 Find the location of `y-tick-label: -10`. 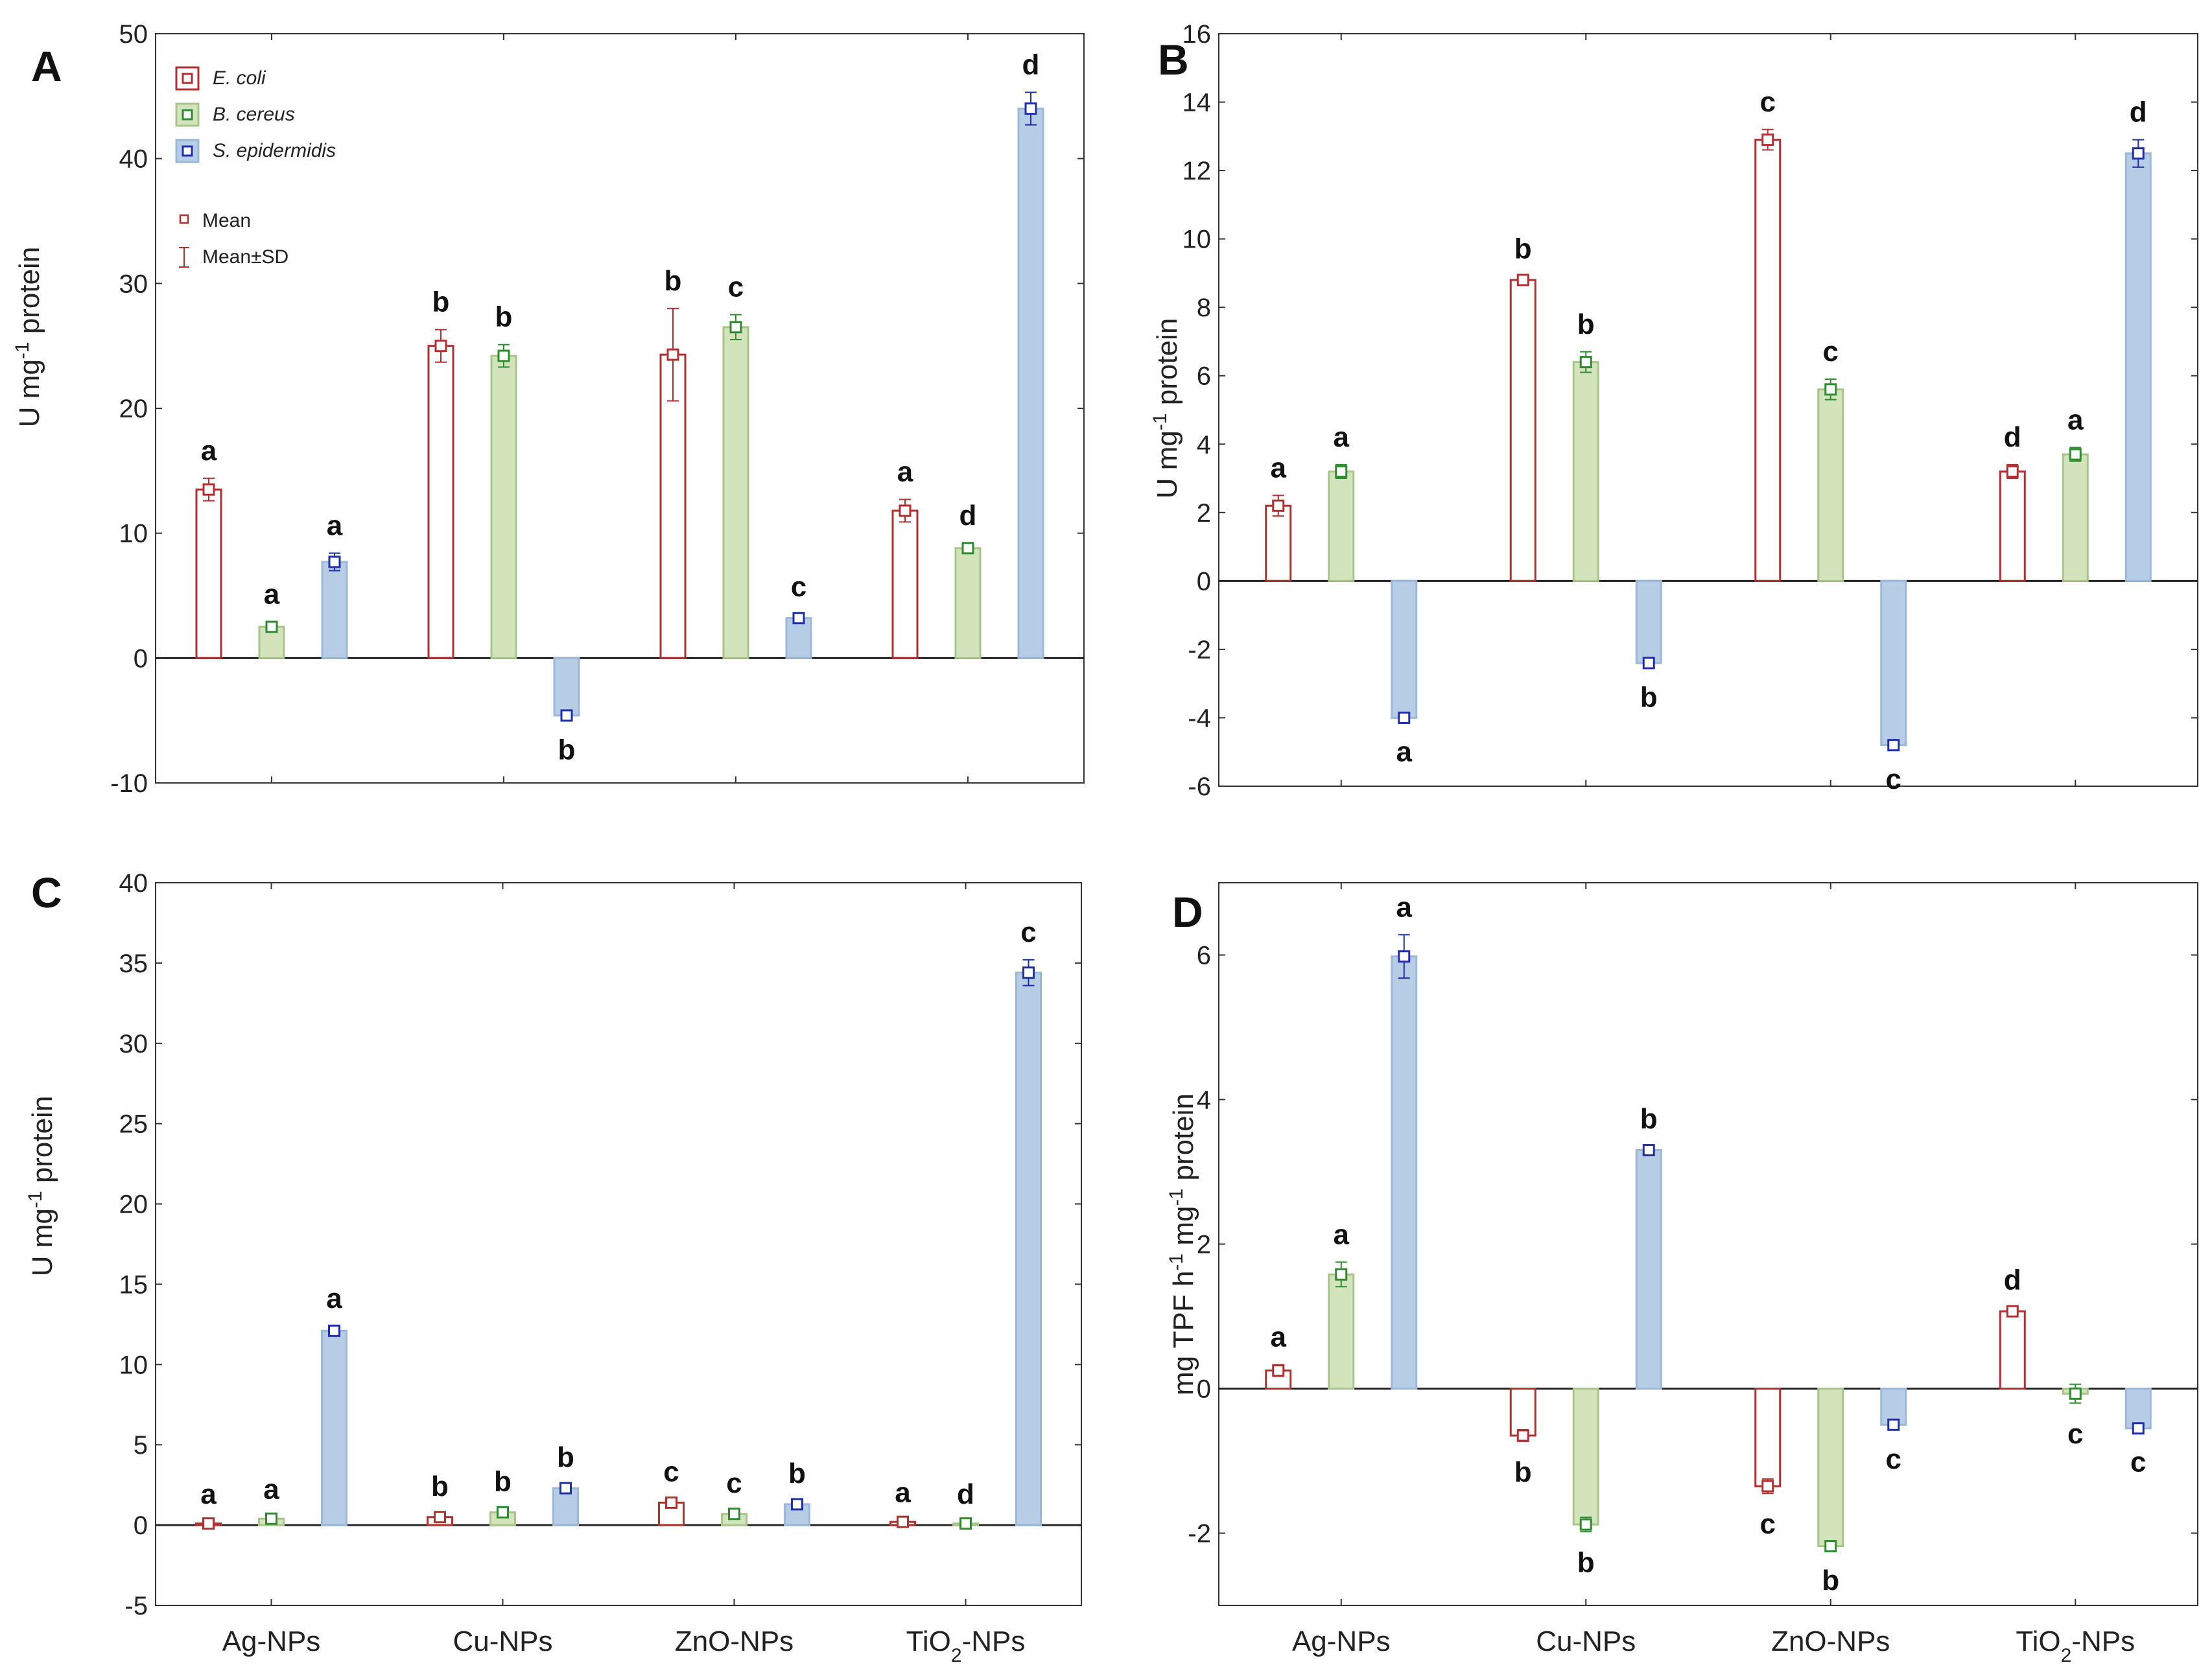

y-tick-label: -10 is located at coordinates (129, 783).